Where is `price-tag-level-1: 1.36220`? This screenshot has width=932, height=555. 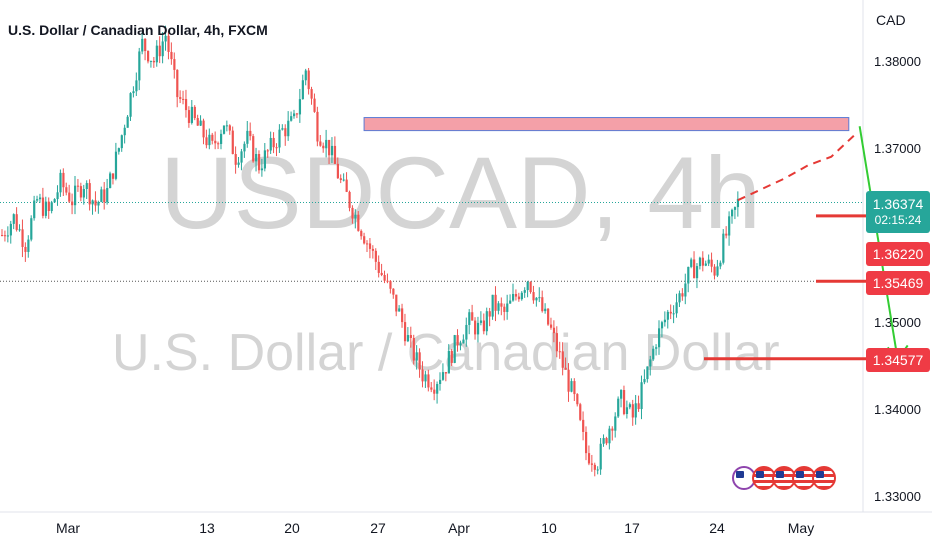 price-tag-level-1: 1.36220 is located at coordinates (898, 254).